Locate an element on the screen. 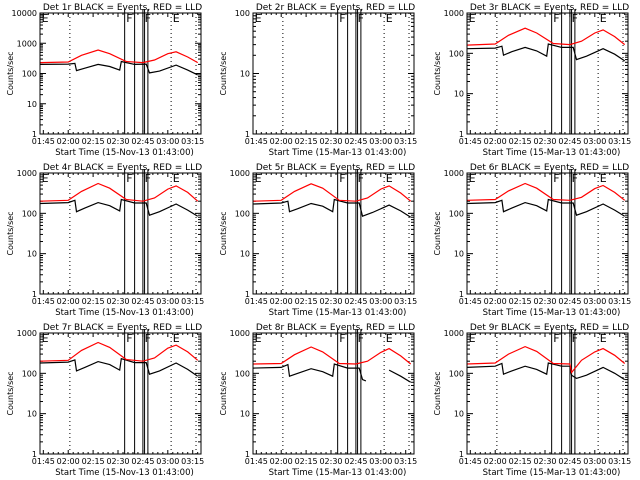  chart-title: Det 5r BLACK = Events, RED = LLD is located at coordinates (335, 168).